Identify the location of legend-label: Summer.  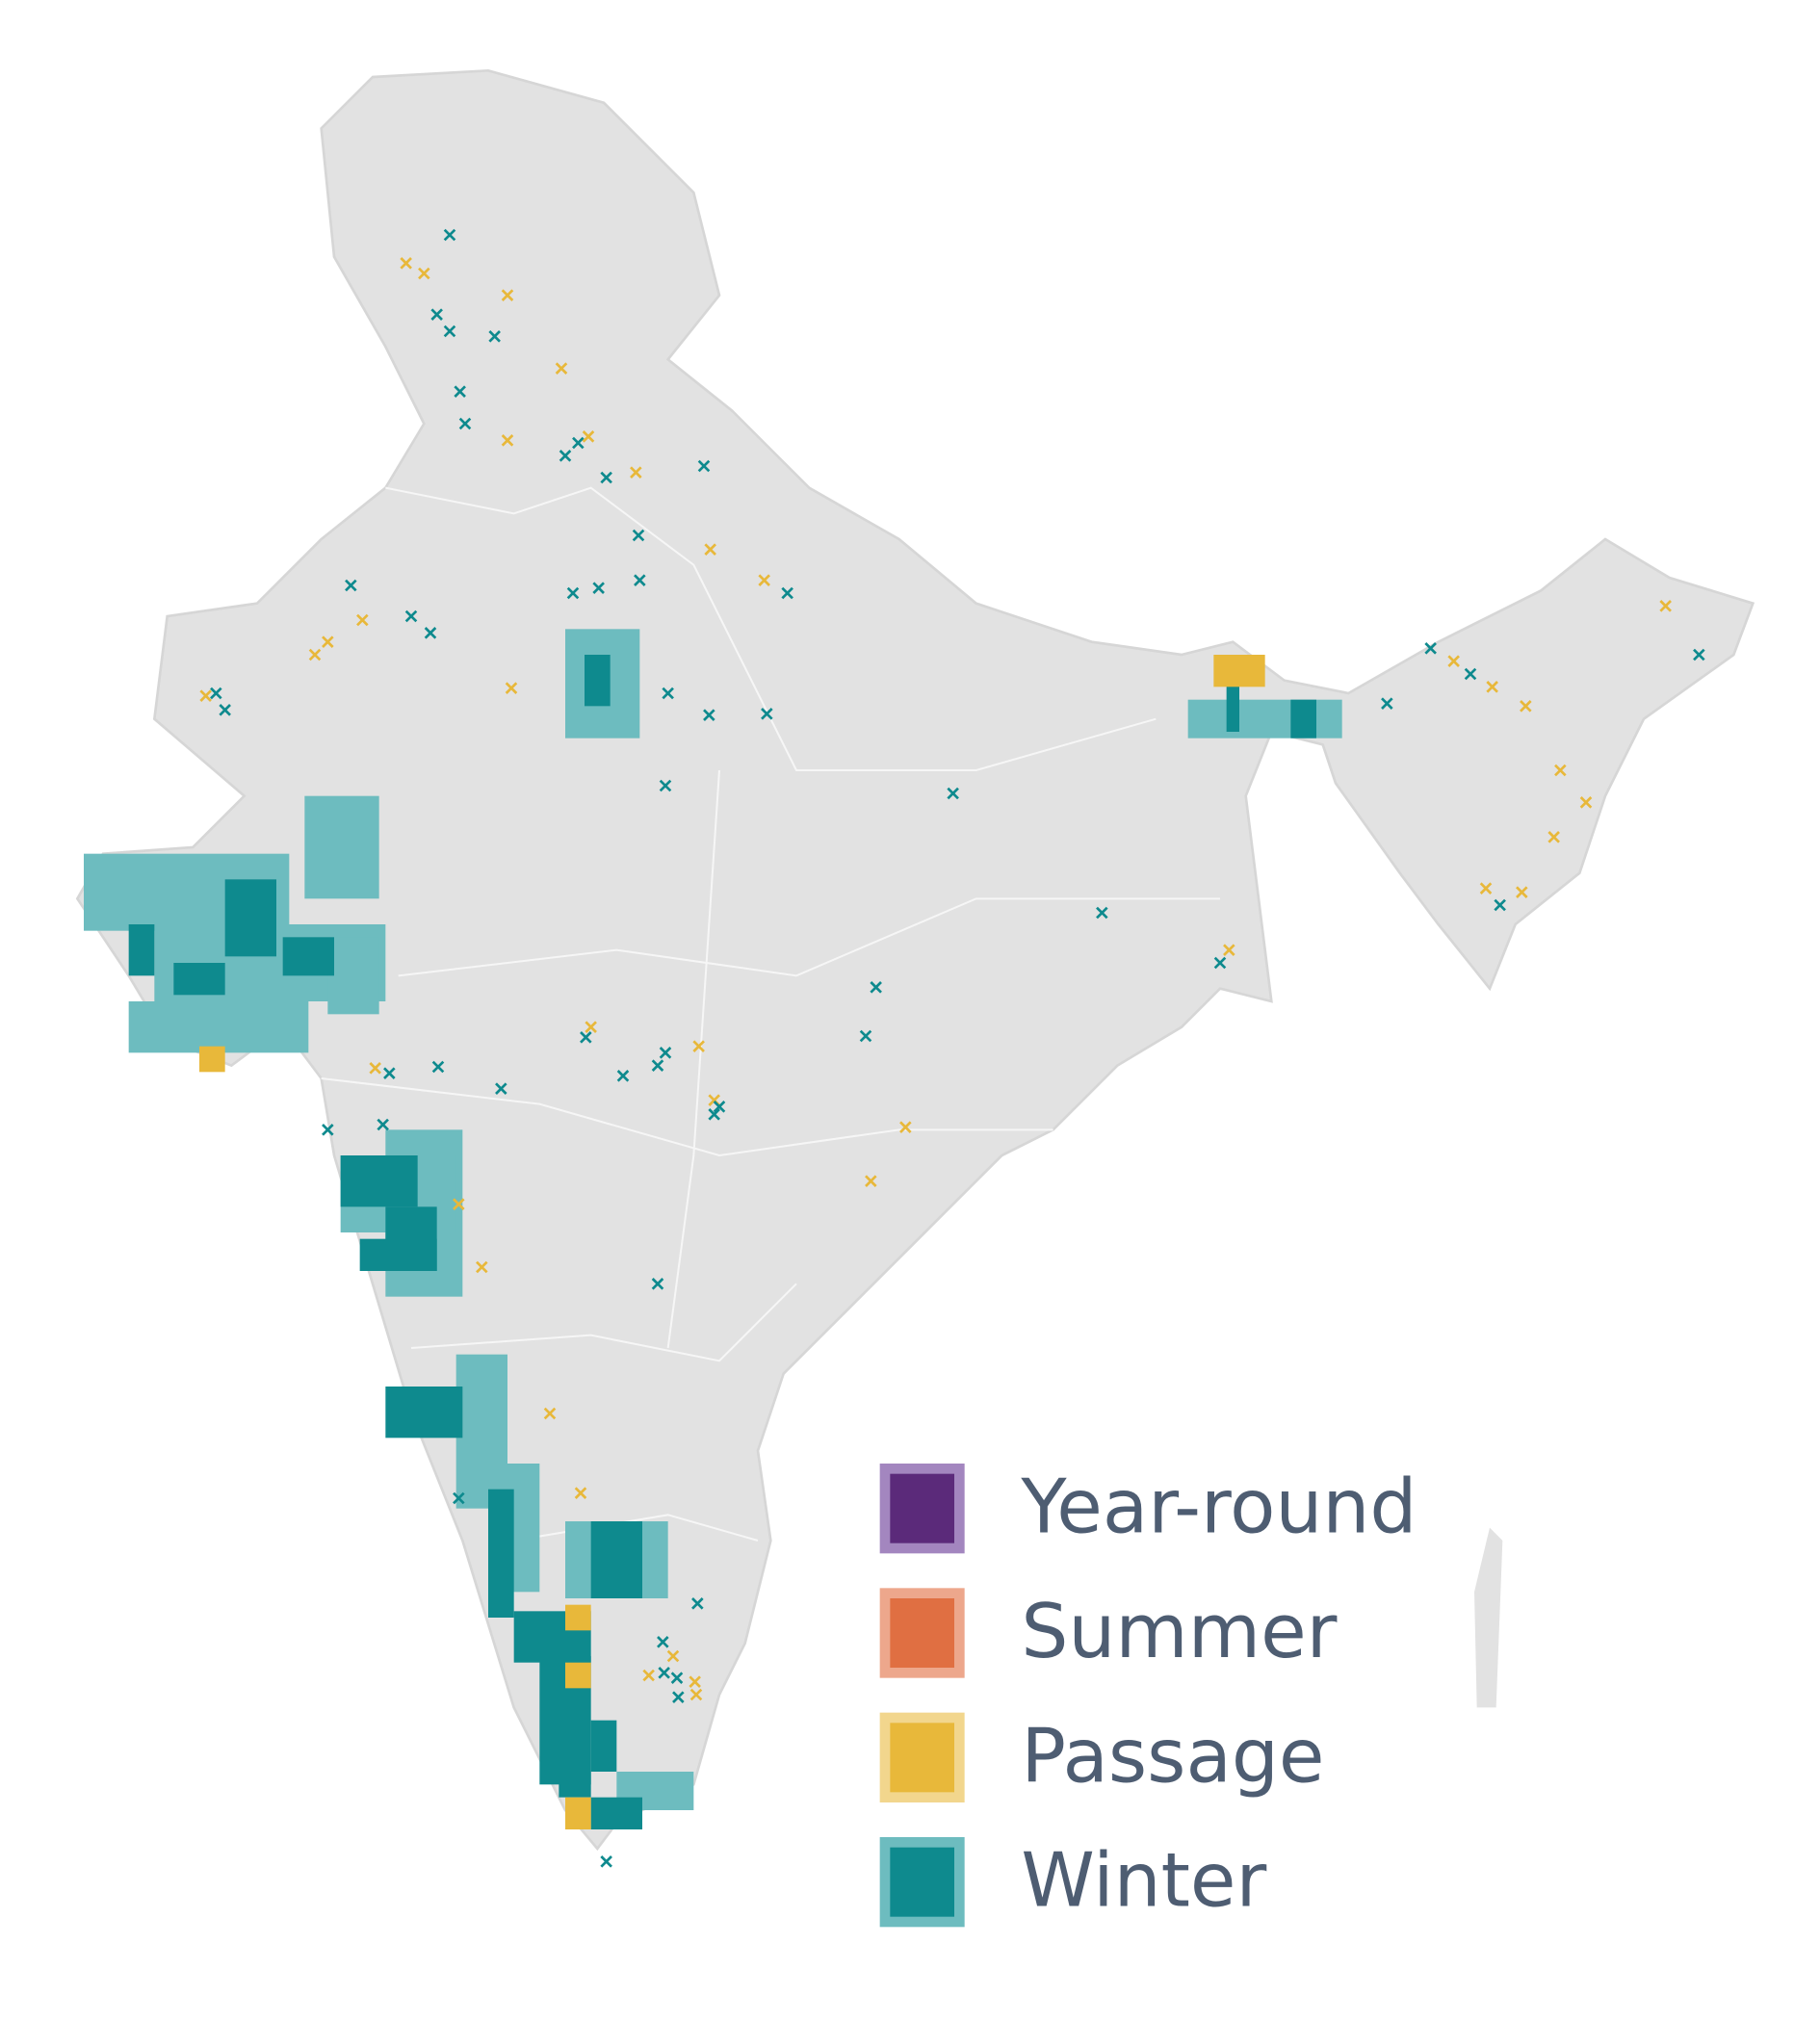
(1179, 1632).